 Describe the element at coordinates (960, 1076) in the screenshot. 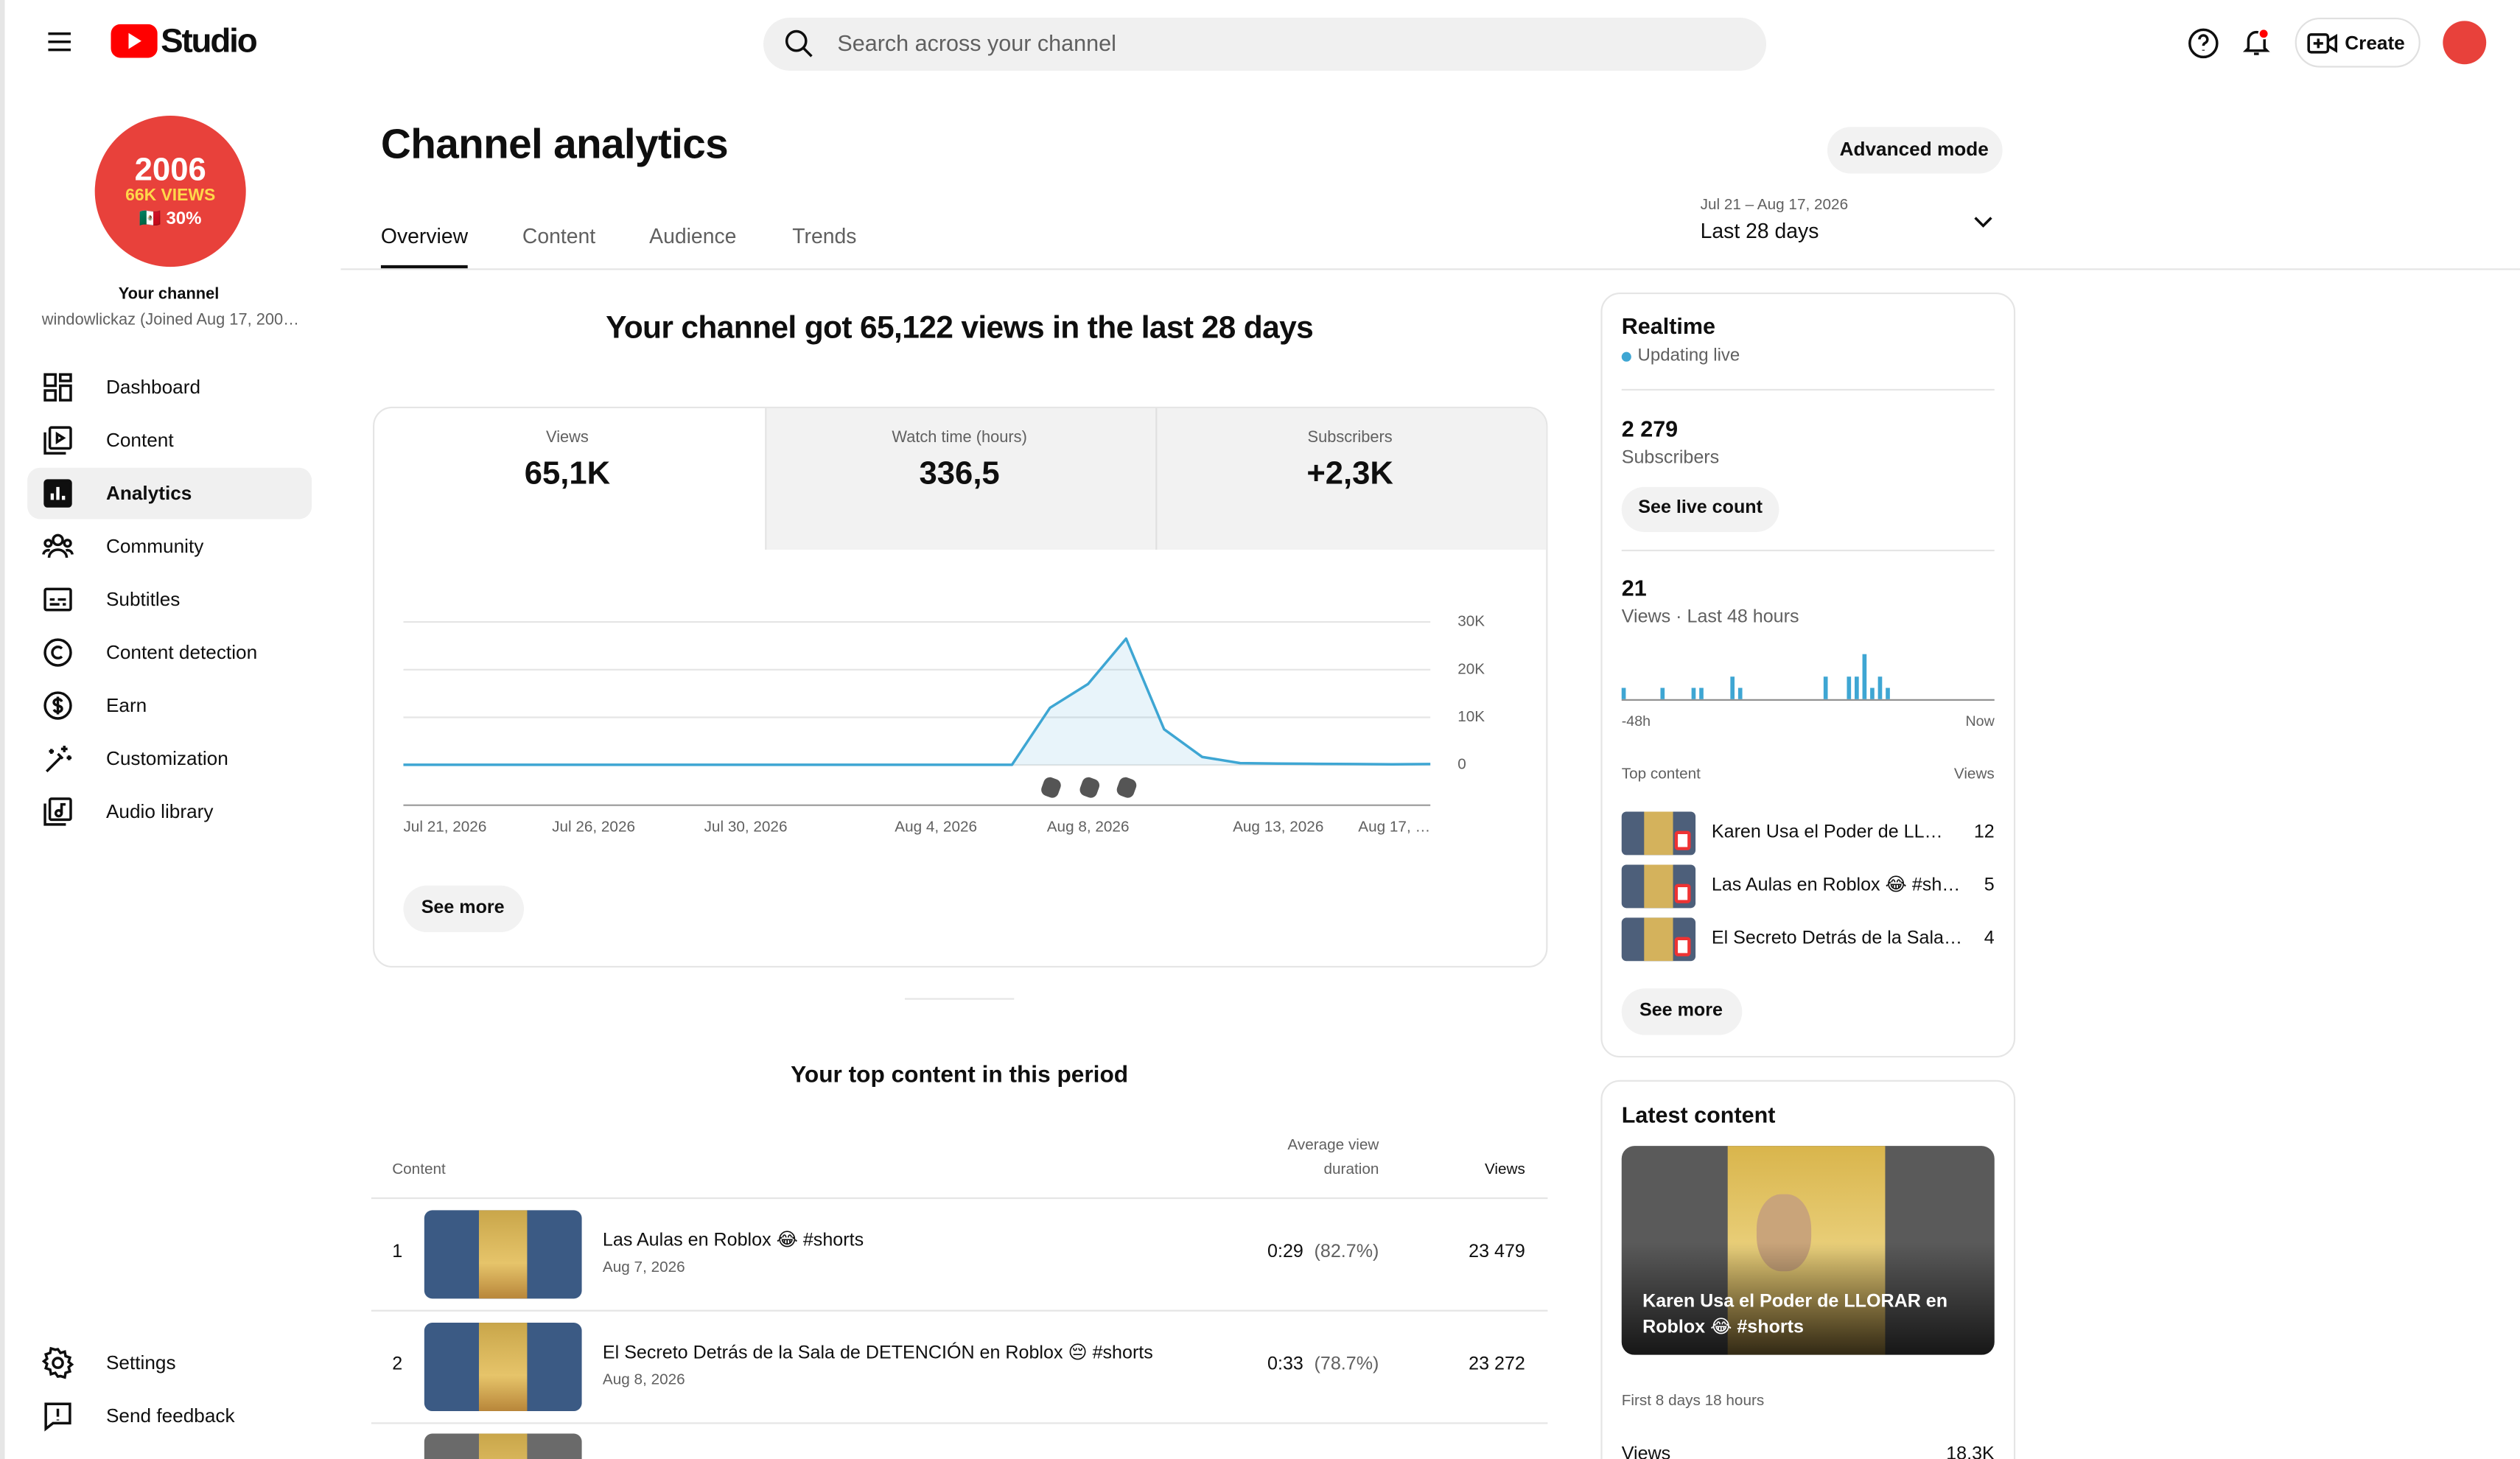

I see `section-title: Your top content in this period` at that location.